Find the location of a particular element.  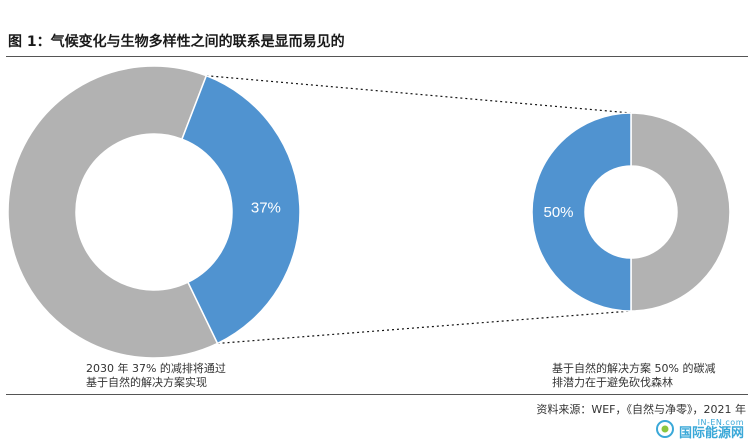

right-caption-line-1: 基于自然的解决方案 50% 的碳减 is located at coordinates (634, 368).